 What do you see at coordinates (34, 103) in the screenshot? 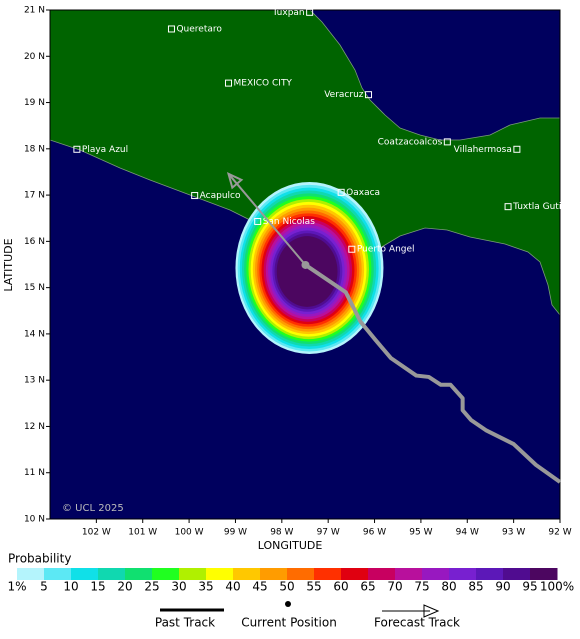
I see `y-tick-label: 19 N` at bounding box center [34, 103].